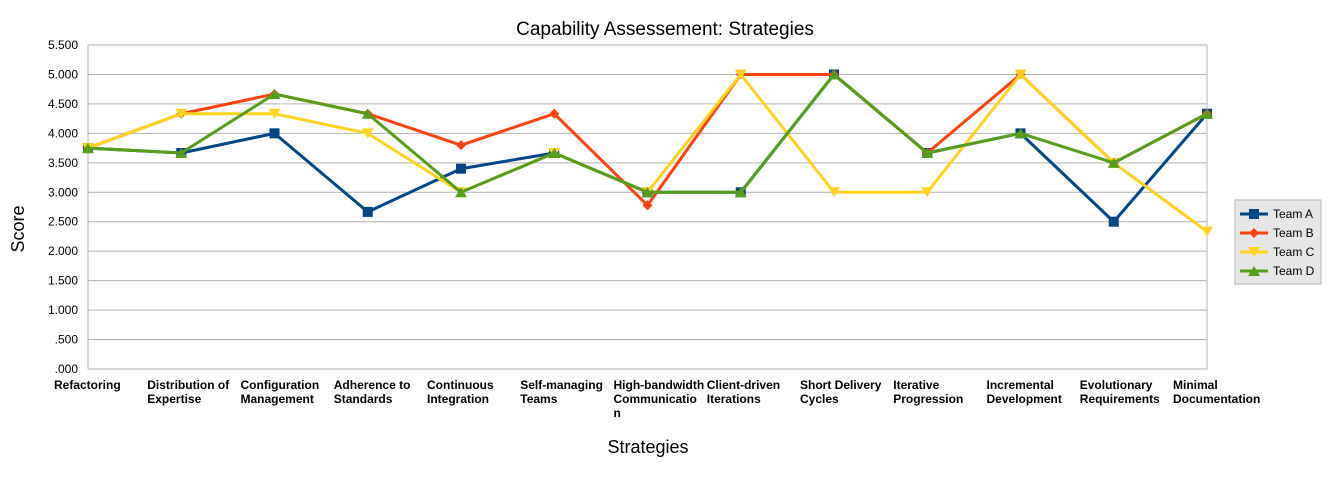  What do you see at coordinates (1216, 392) in the screenshot?
I see `x-tick-label: Minimal Documentation` at bounding box center [1216, 392].